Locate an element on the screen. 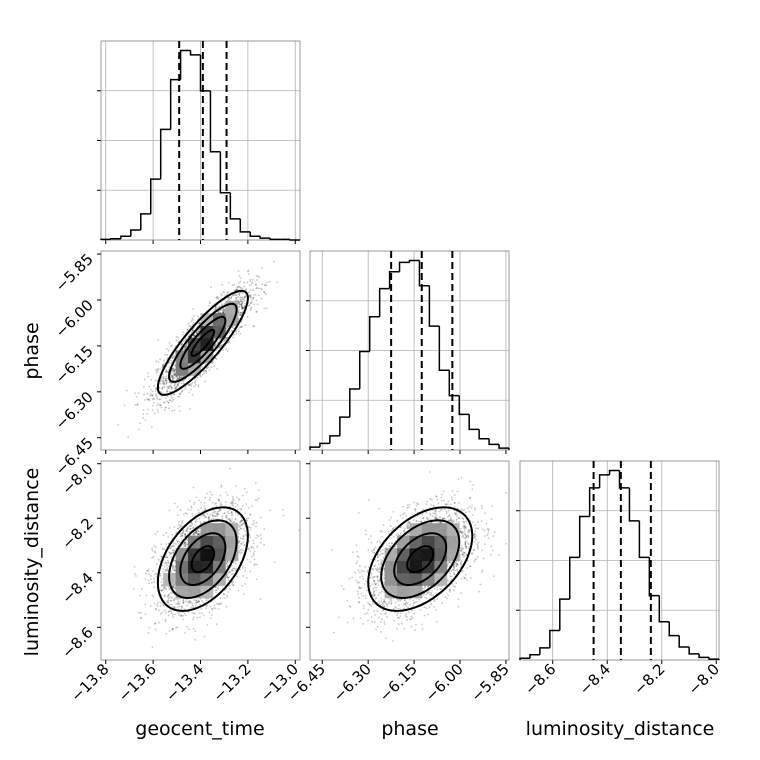  hist-panel-luminosity-distance is located at coordinates (618, 562).